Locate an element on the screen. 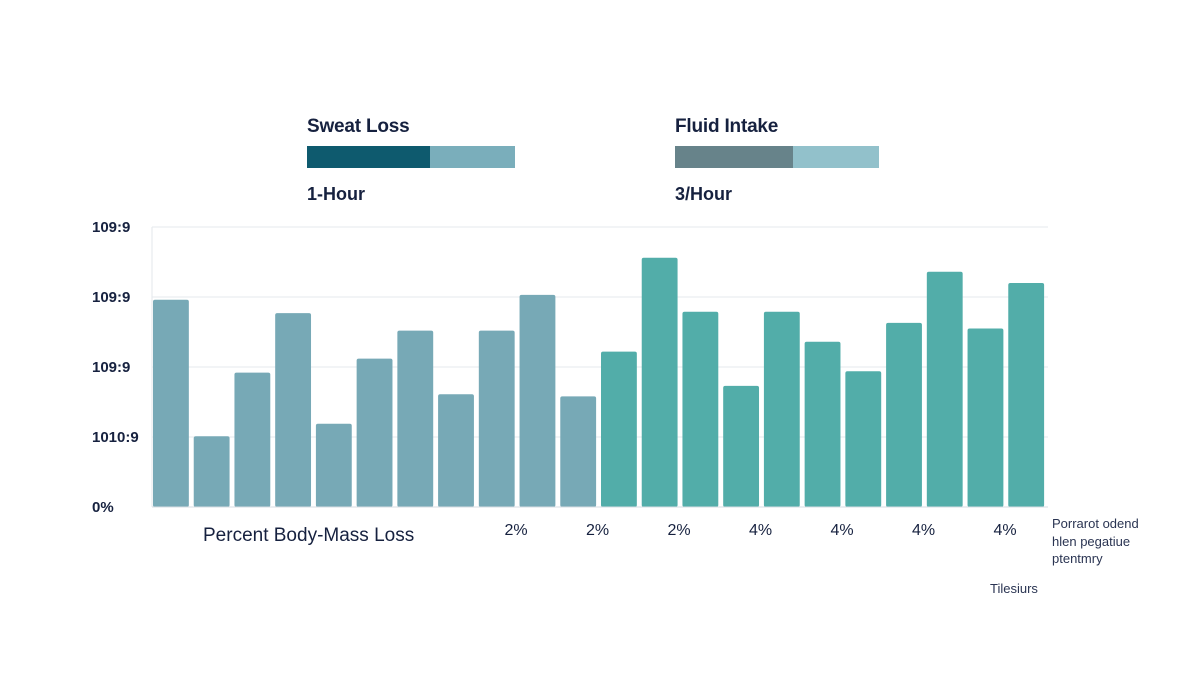  x-axis-label: Percent Body-Mass Loss is located at coordinates (308, 535).